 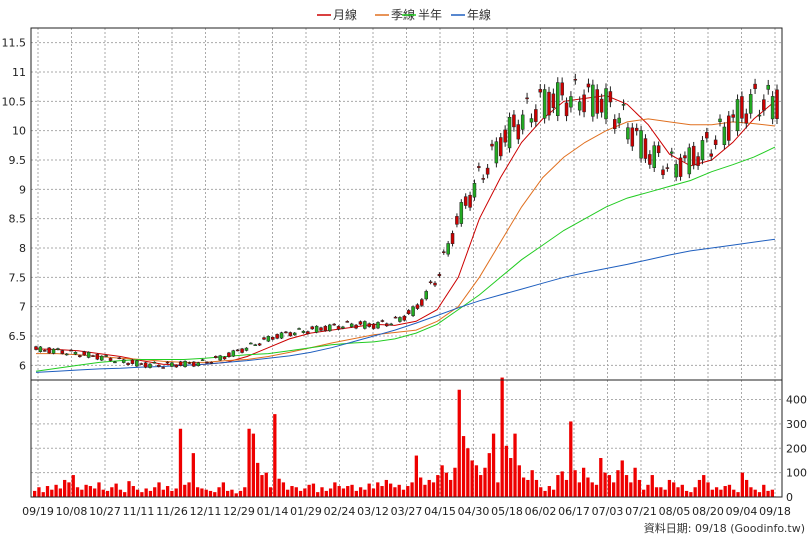 What do you see at coordinates (775, 511) in the screenshot?
I see `x-tick-label: 09/18` at bounding box center [775, 511].